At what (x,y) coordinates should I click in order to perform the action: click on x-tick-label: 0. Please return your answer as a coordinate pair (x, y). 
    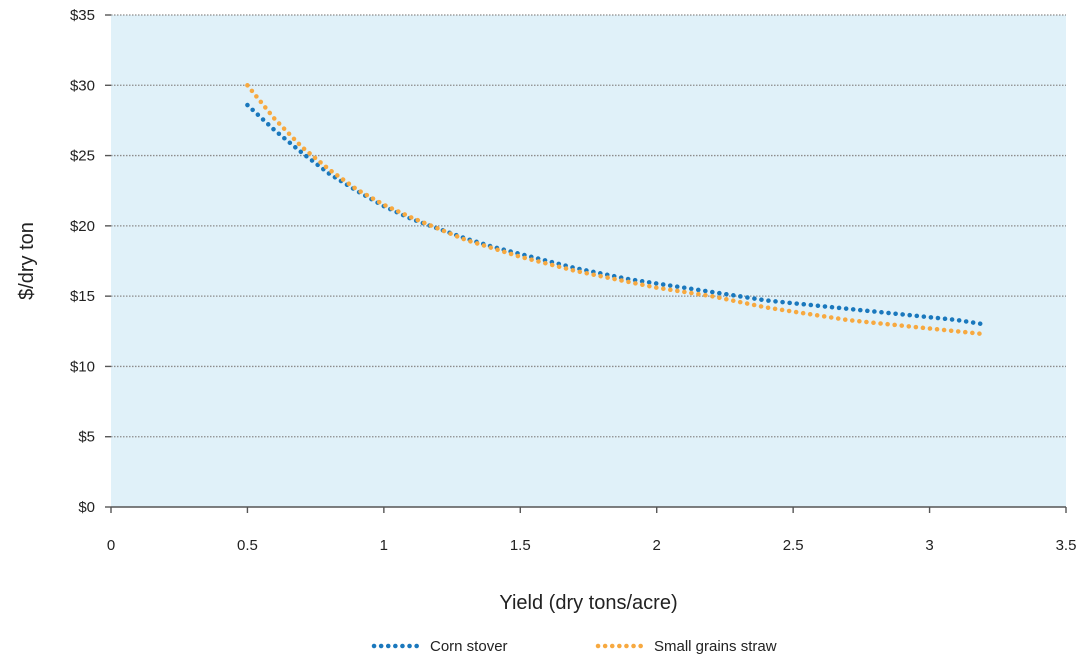
    Looking at the image, I should click on (111, 545).